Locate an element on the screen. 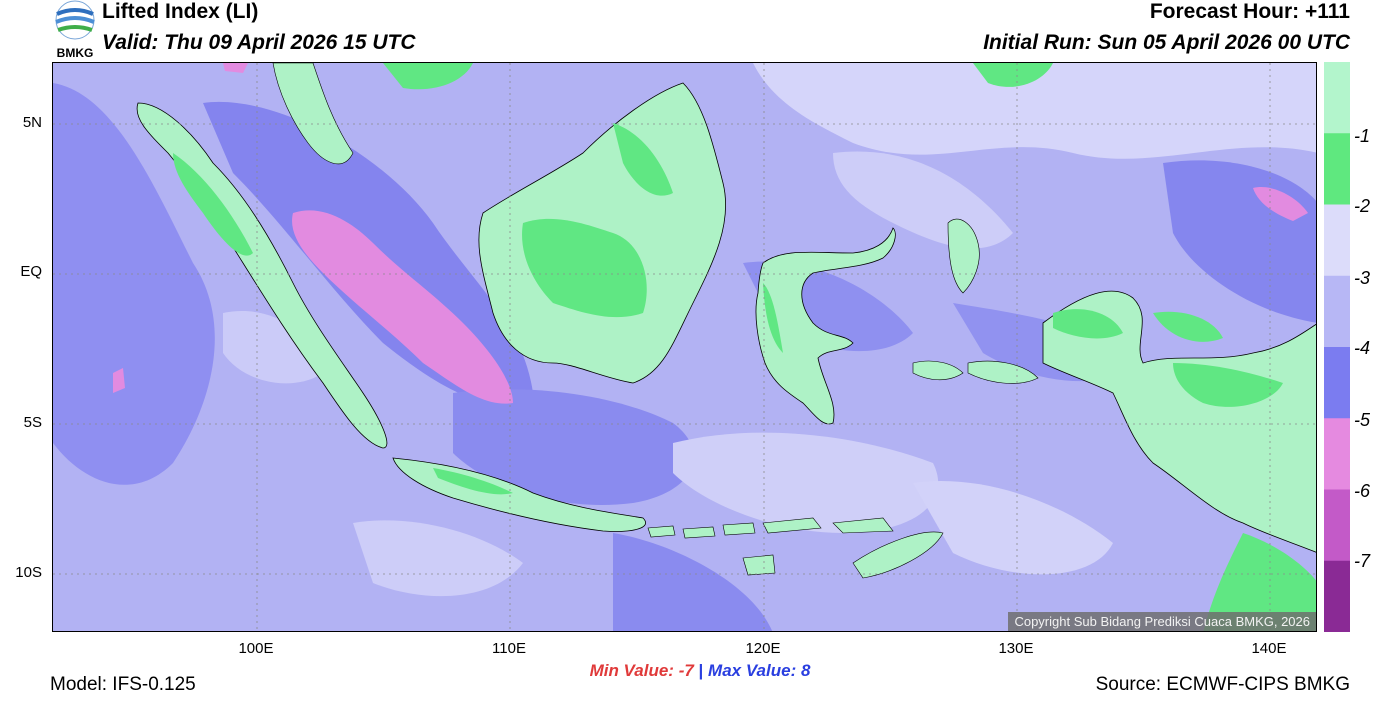 The height and width of the screenshot is (709, 1400). min-value: -7 is located at coordinates (686, 670).